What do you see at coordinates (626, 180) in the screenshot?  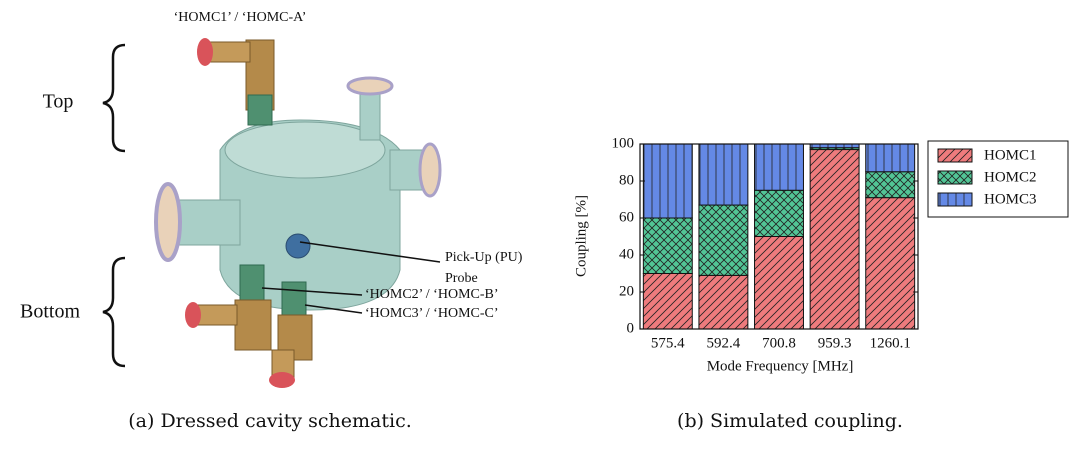 I see `y-tick-label: 80` at bounding box center [626, 180].